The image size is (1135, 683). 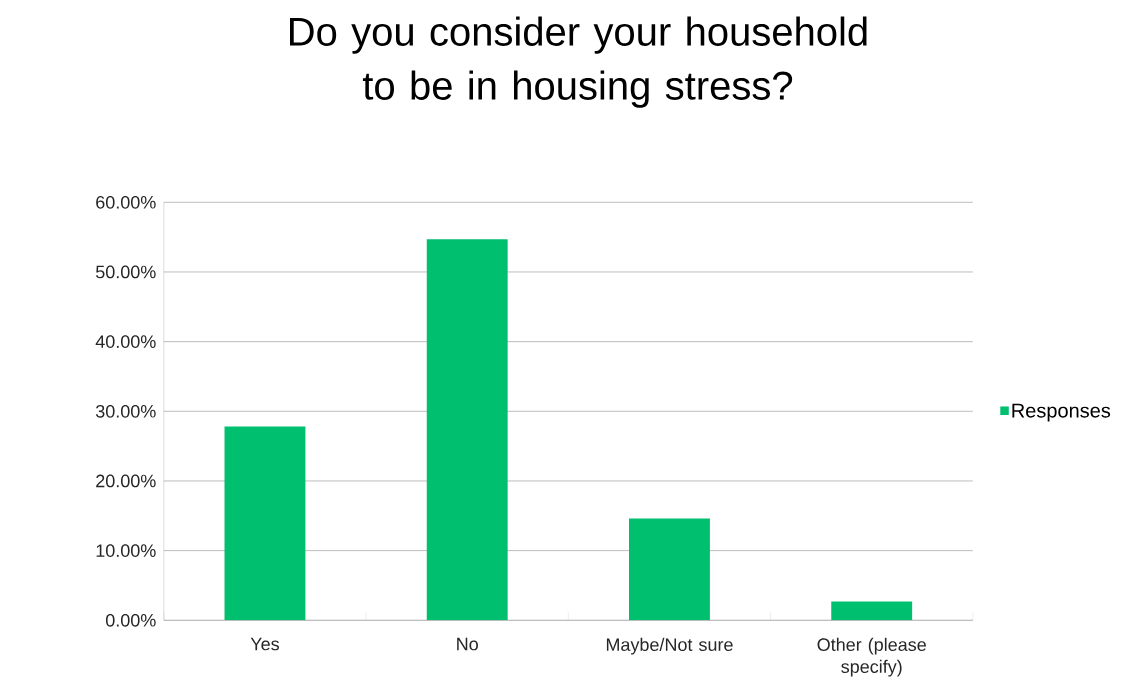 What do you see at coordinates (669, 646) in the screenshot?
I see `x-tick-label: Maybe/Not sure` at bounding box center [669, 646].